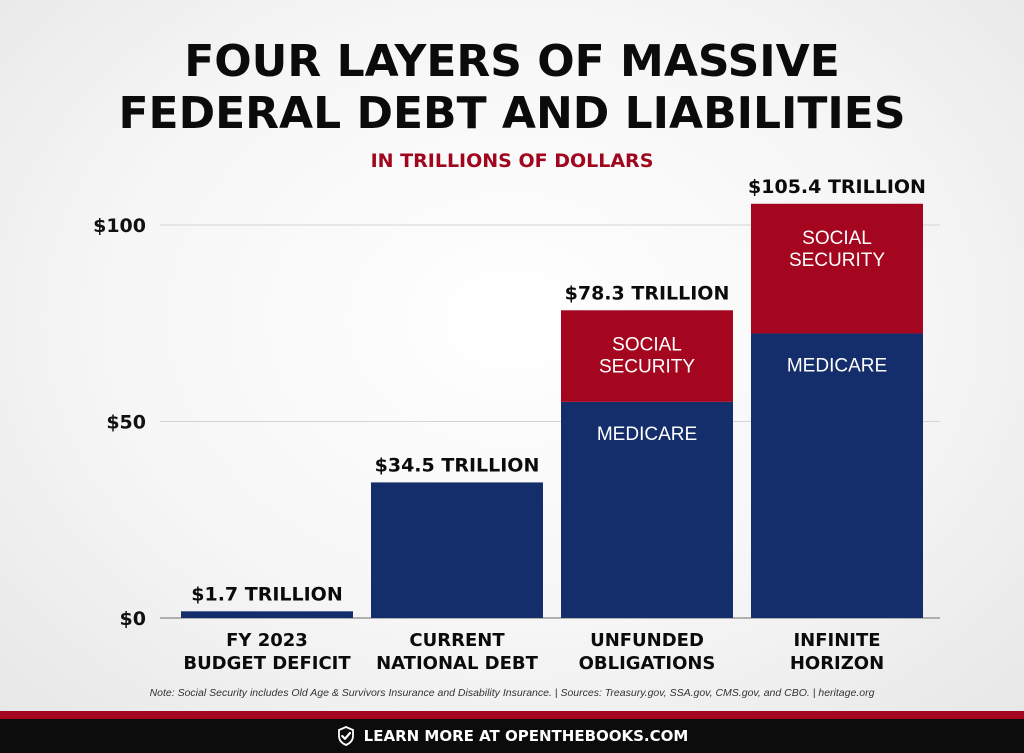 The width and height of the screenshot is (1024, 753). What do you see at coordinates (133, 619) in the screenshot?
I see `y-tick-label: $0` at bounding box center [133, 619].